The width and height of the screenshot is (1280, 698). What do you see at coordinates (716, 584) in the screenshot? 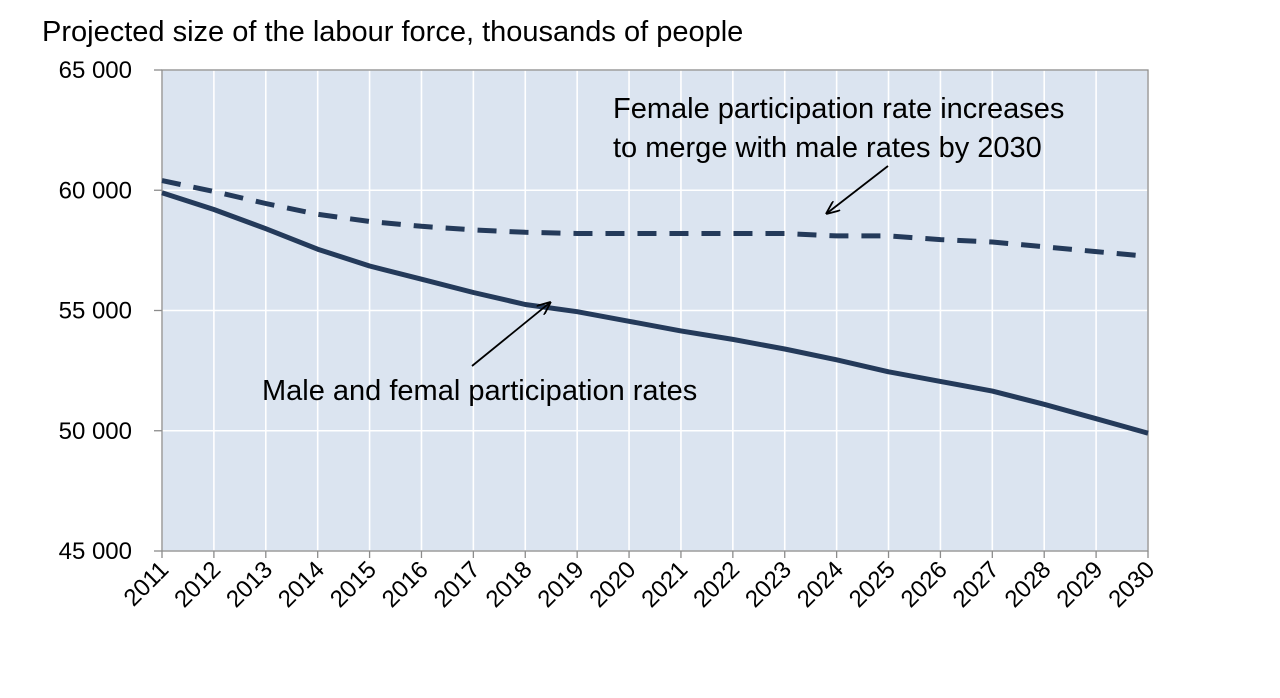
I see `x-tick-label: 2022` at bounding box center [716, 584].